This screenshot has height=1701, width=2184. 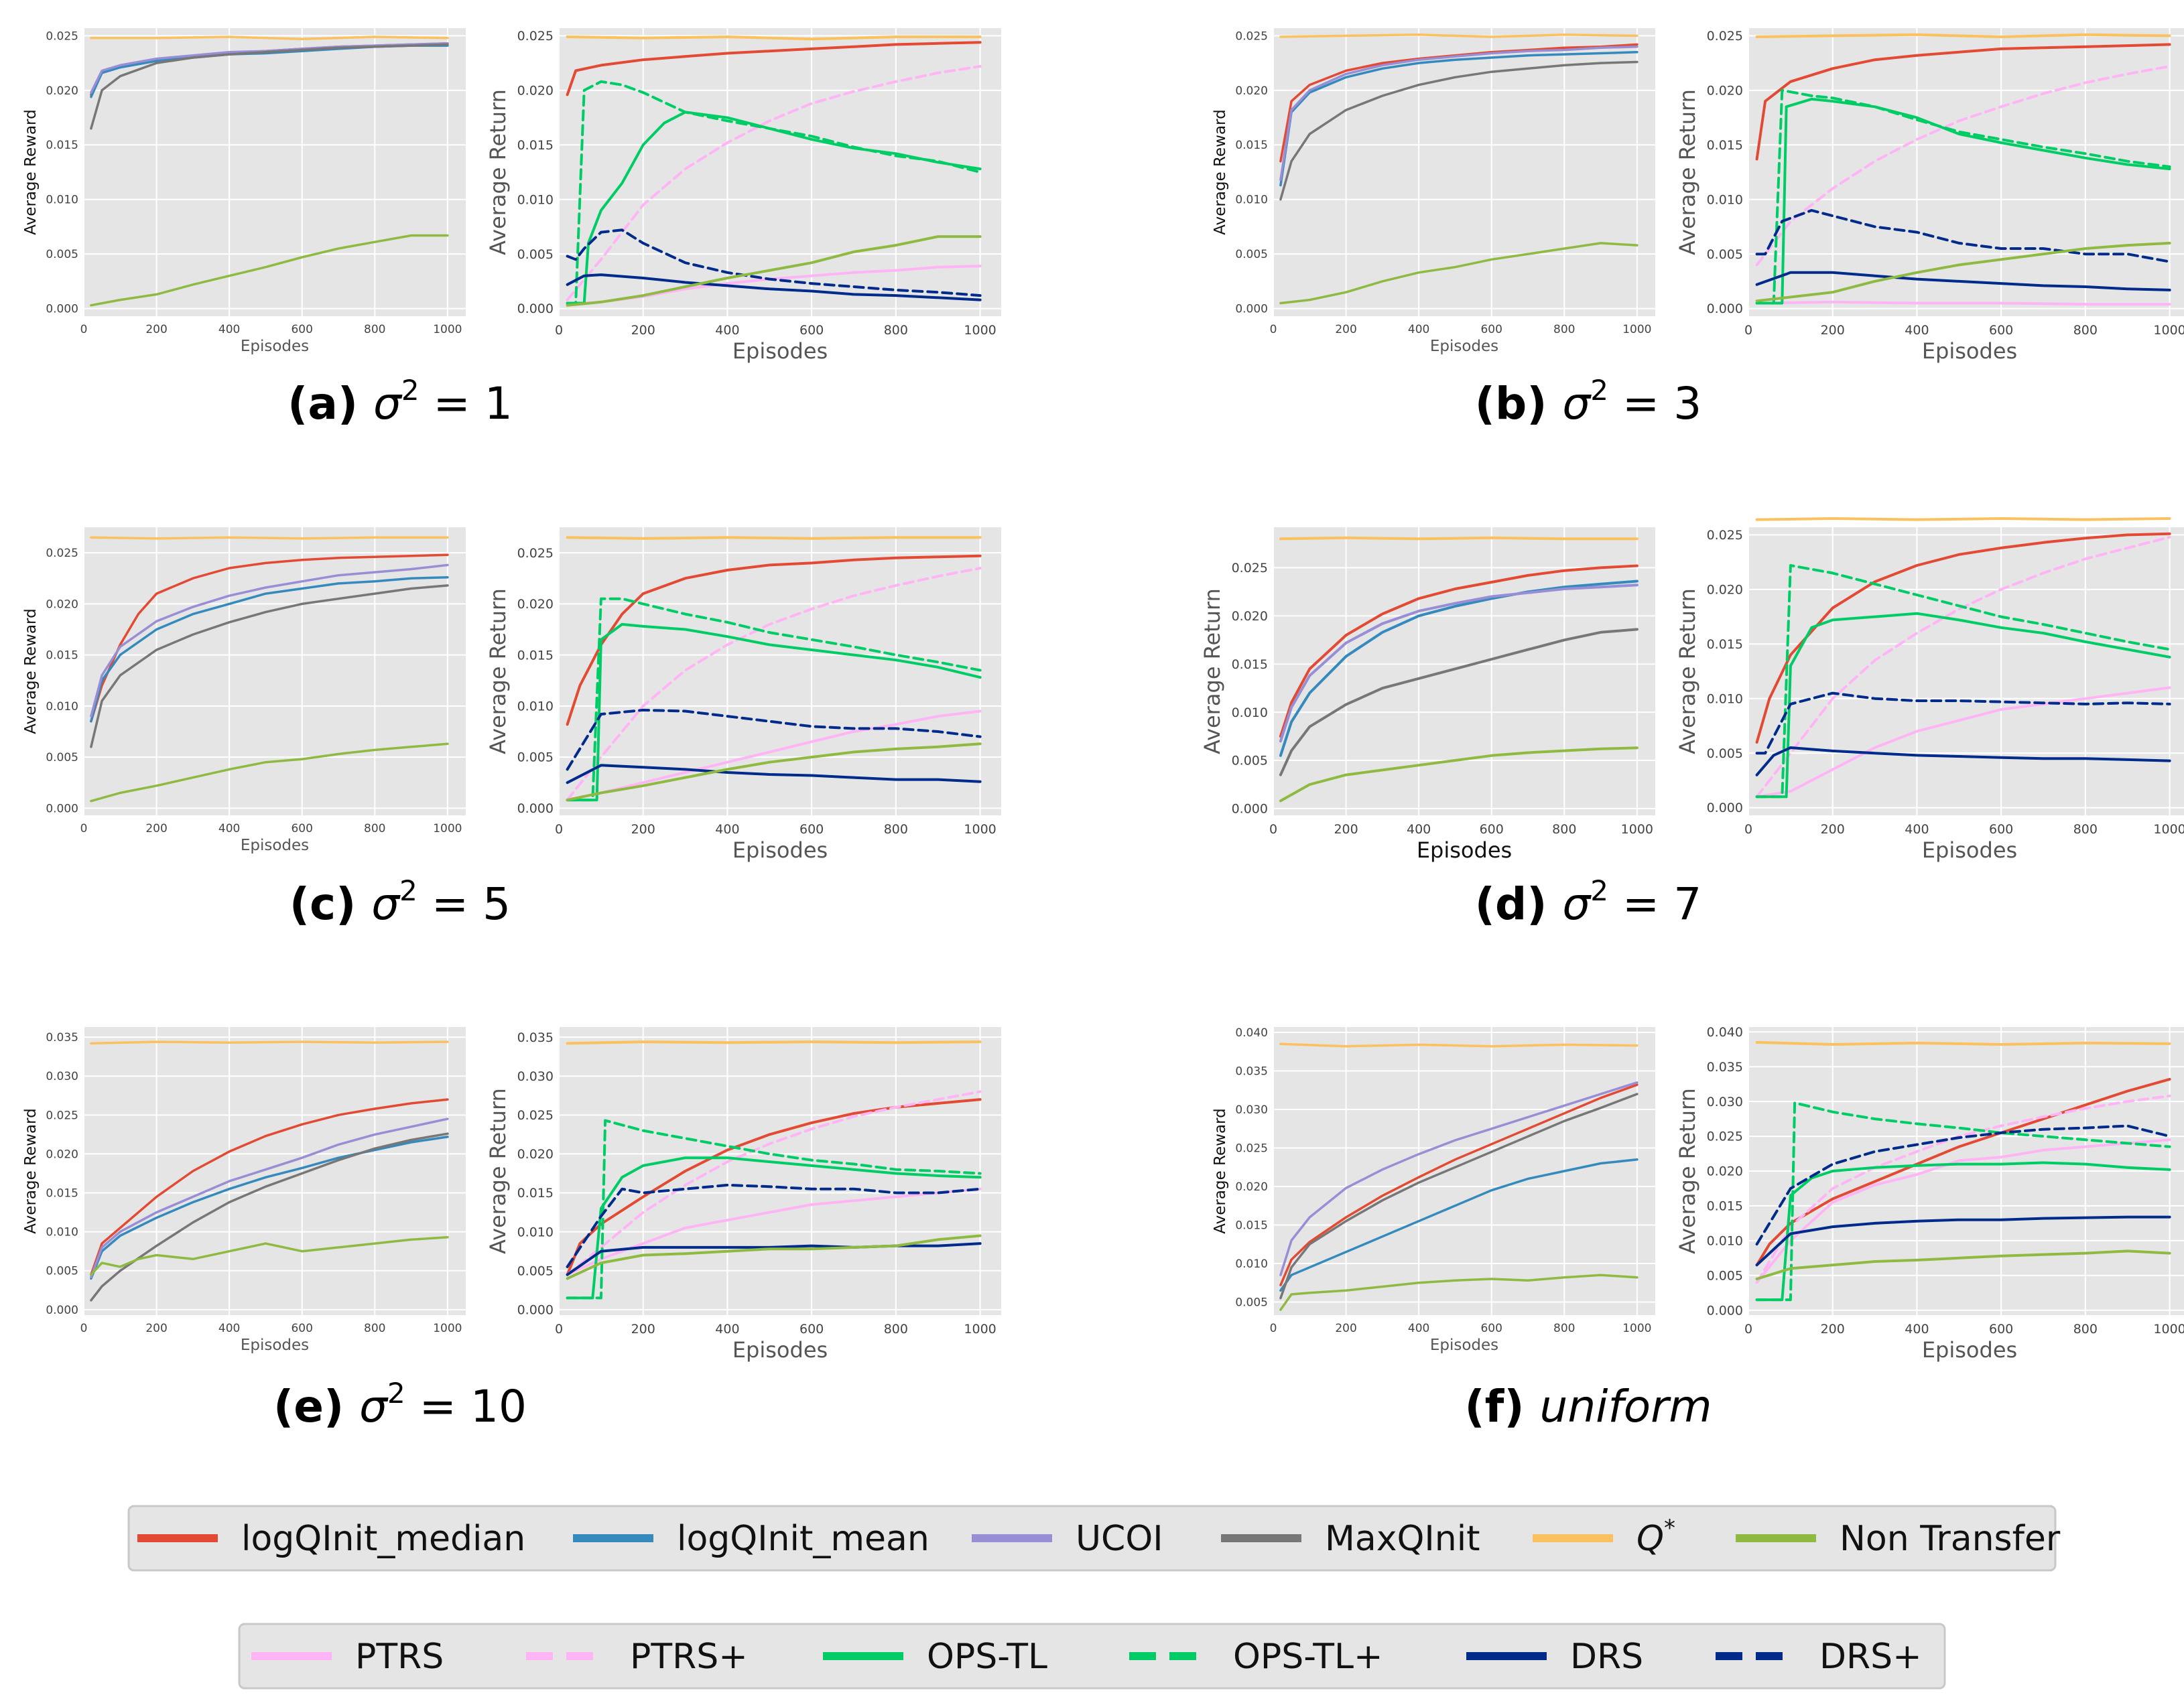 I want to click on legend-label-logqinit-mean: logQInit_mean, so click(x=803, y=1539).